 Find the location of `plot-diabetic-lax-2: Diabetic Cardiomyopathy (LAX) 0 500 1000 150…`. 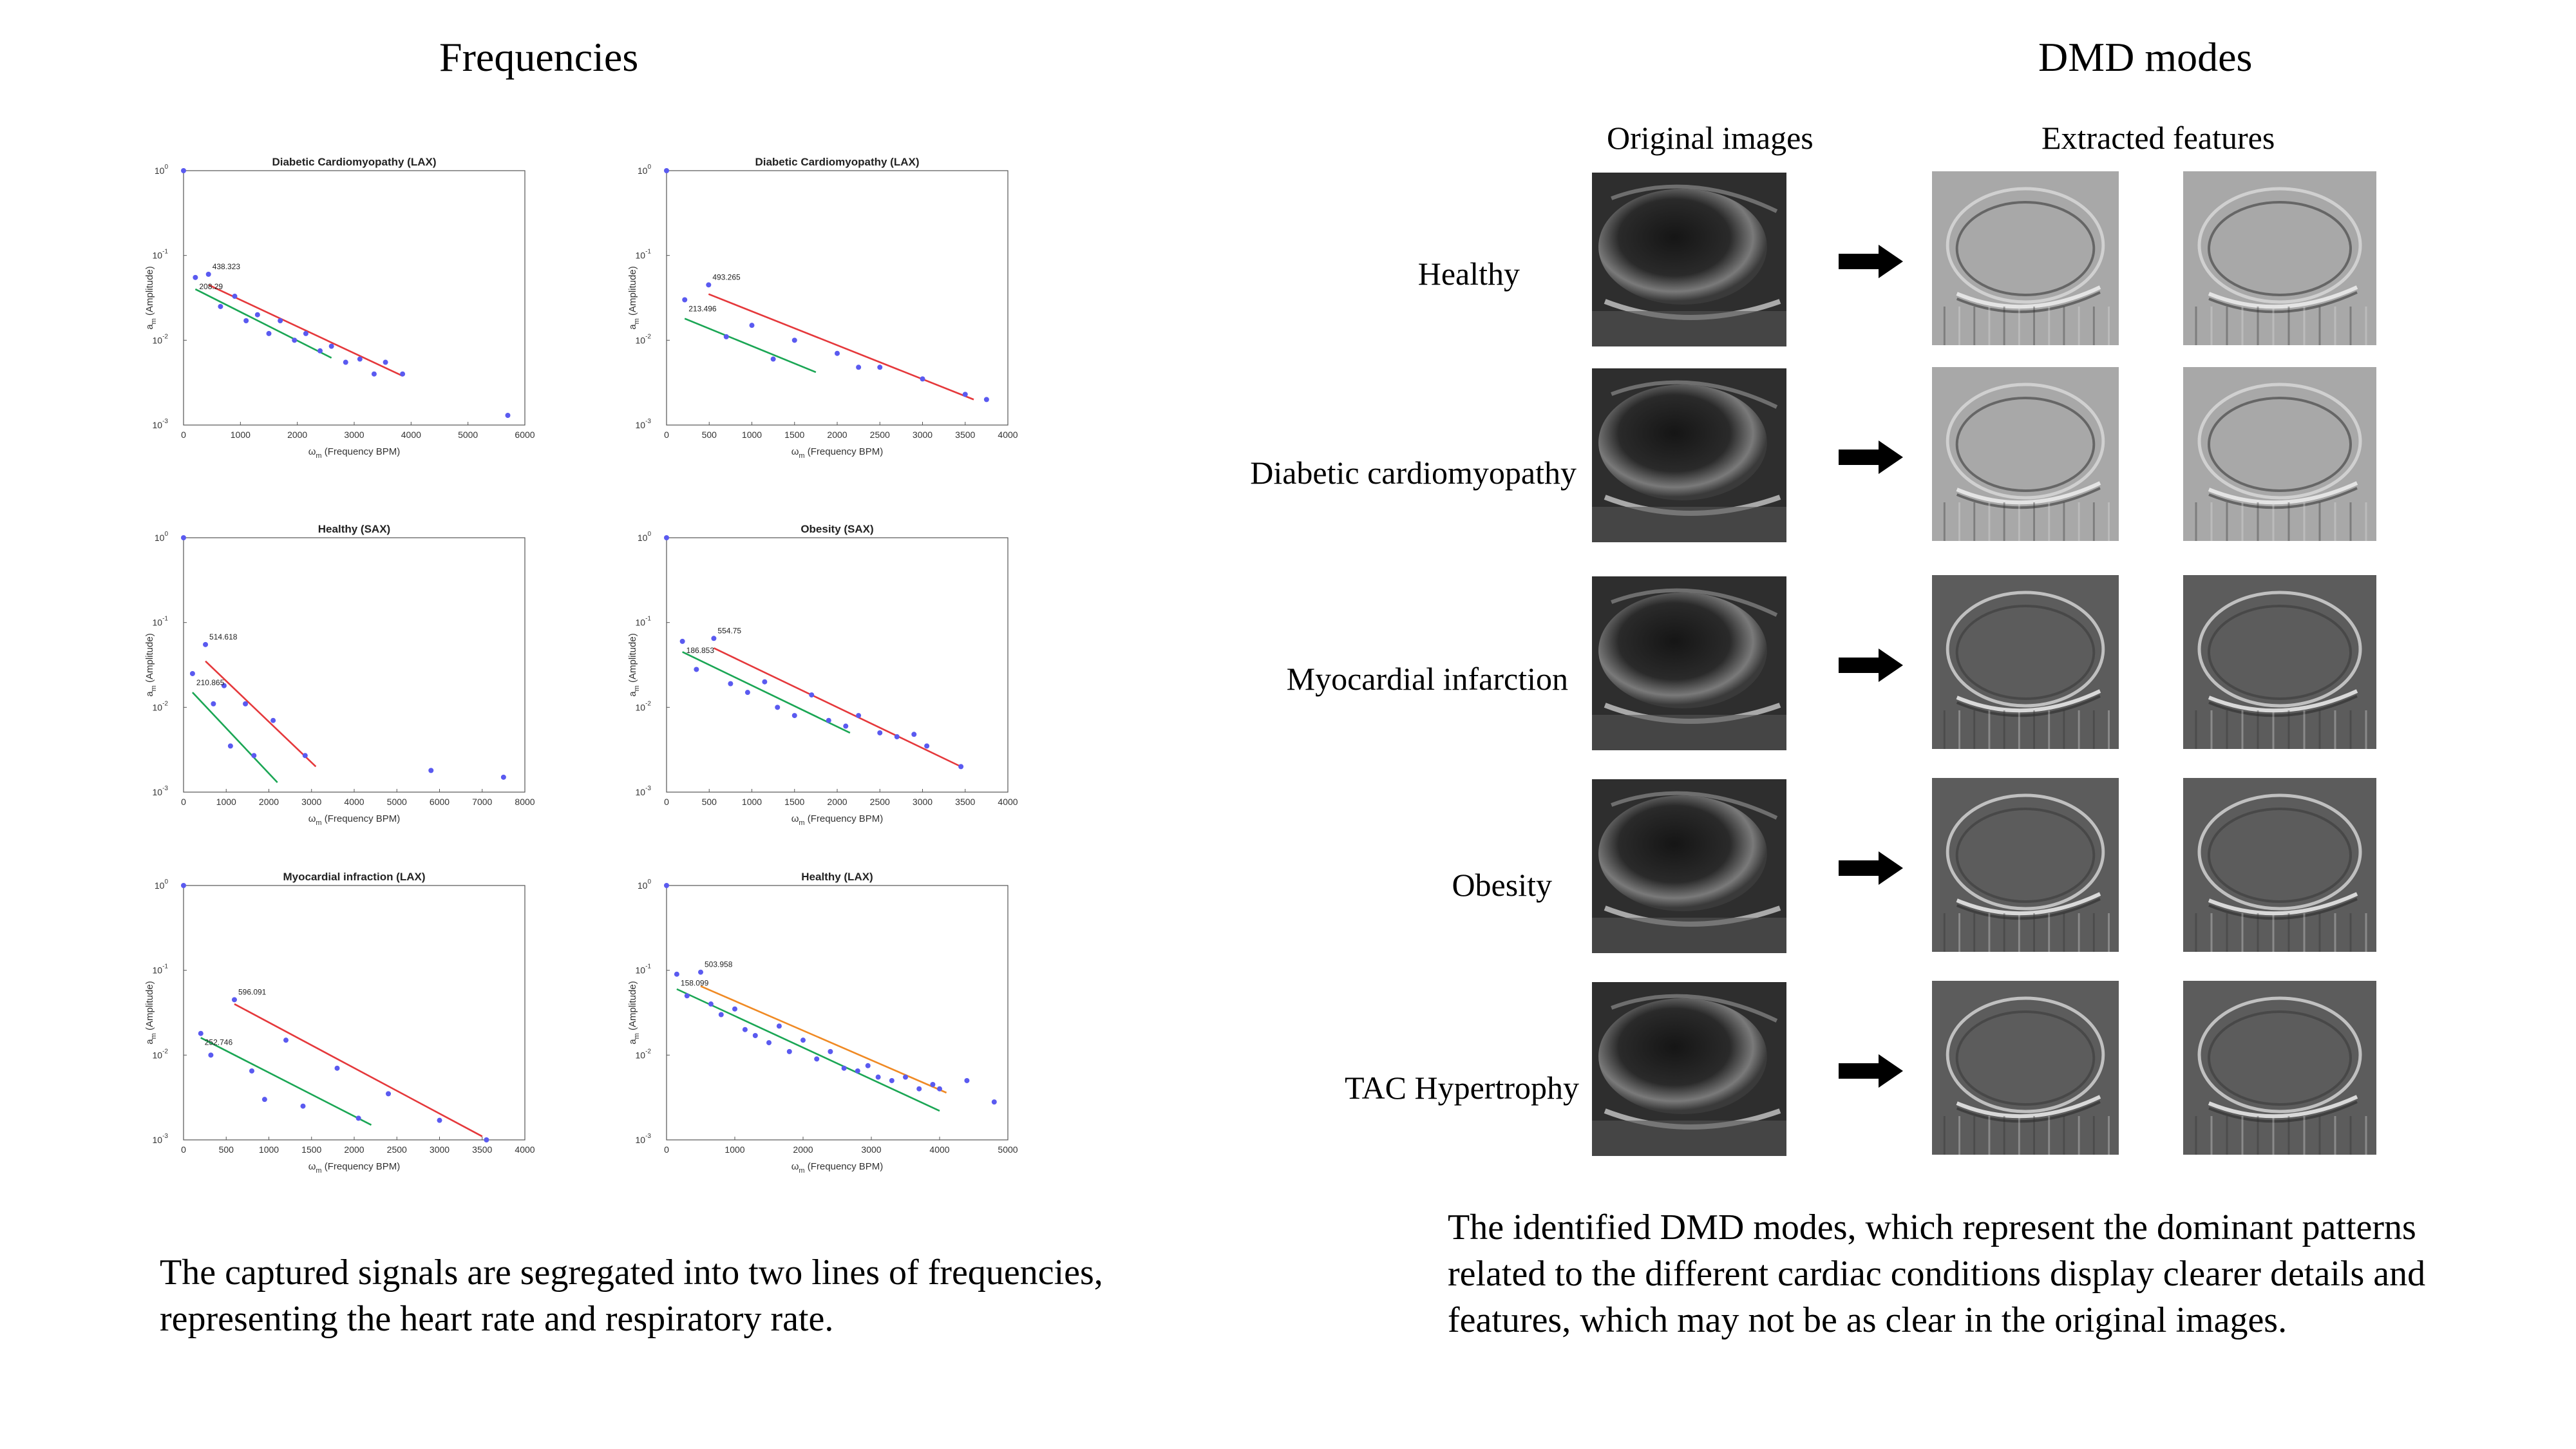

plot-diabetic-lax-2: Diabetic Cardiomyopathy (LAX) 0 500 1000 150… is located at coordinates (821, 310).